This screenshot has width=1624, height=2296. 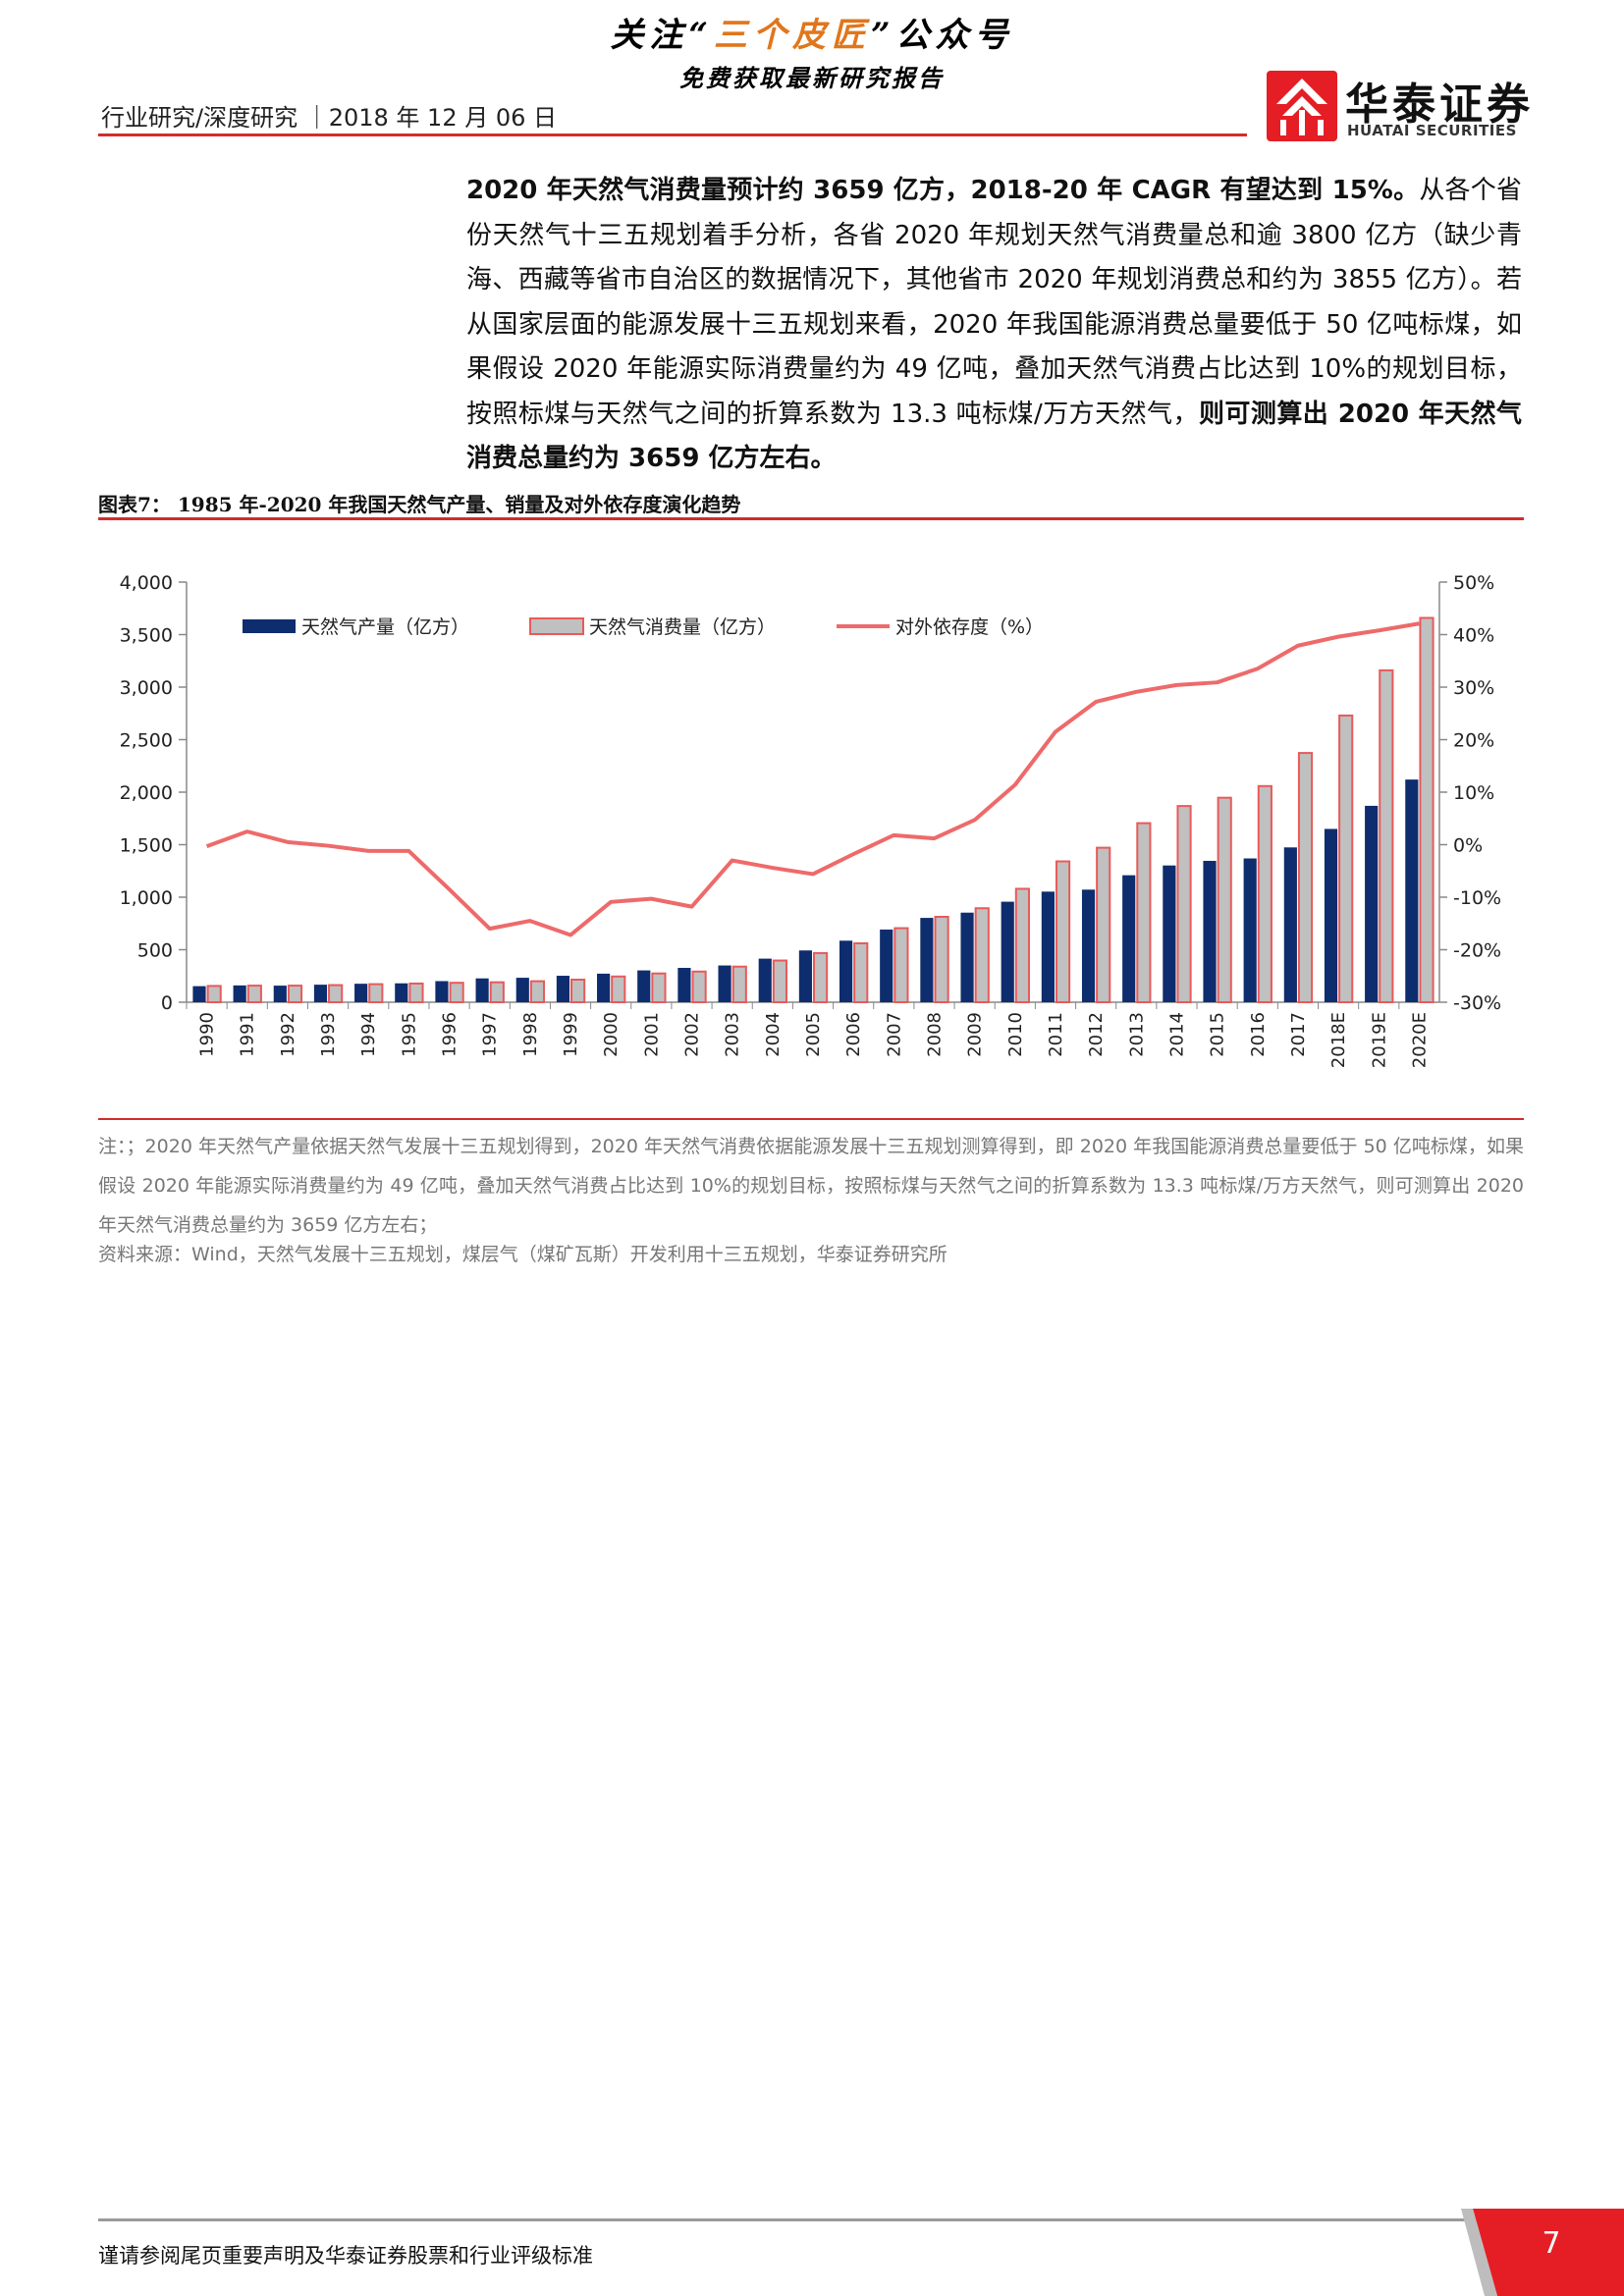 What do you see at coordinates (1473, 741) in the screenshot?
I see `right-tick-label: 20%` at bounding box center [1473, 741].